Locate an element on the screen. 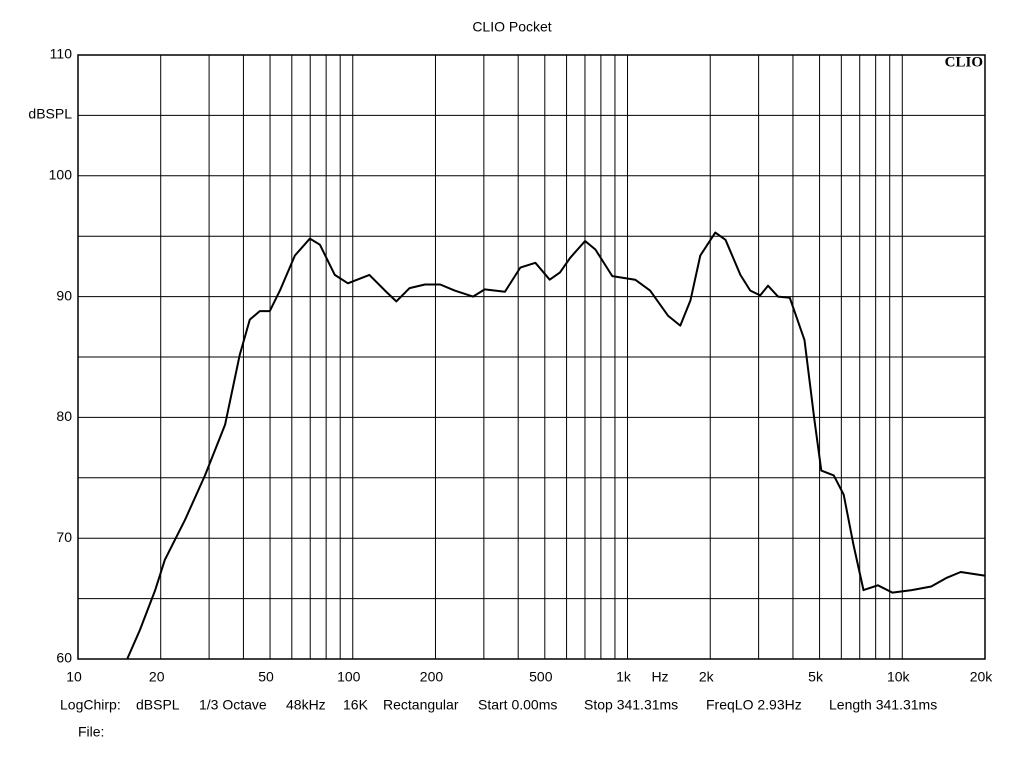  x-tick-label: 50 is located at coordinates (266, 677).